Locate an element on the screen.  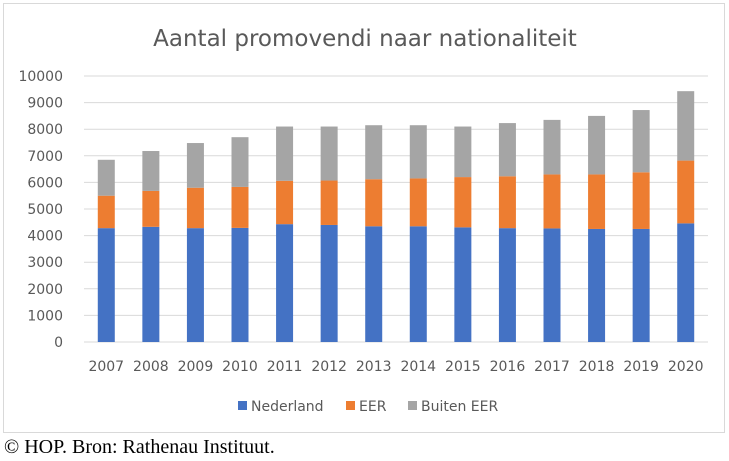
x-tick-label: 2015 is located at coordinates (463, 367).